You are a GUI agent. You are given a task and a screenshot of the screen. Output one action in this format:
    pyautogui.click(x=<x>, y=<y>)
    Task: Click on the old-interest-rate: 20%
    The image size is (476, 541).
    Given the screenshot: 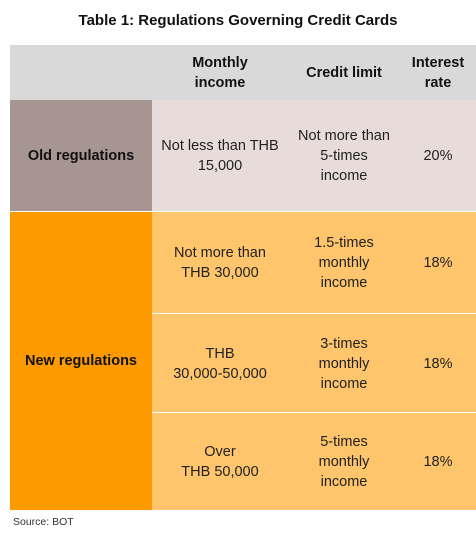 What is the action you would take?
    pyautogui.click(x=438, y=156)
    